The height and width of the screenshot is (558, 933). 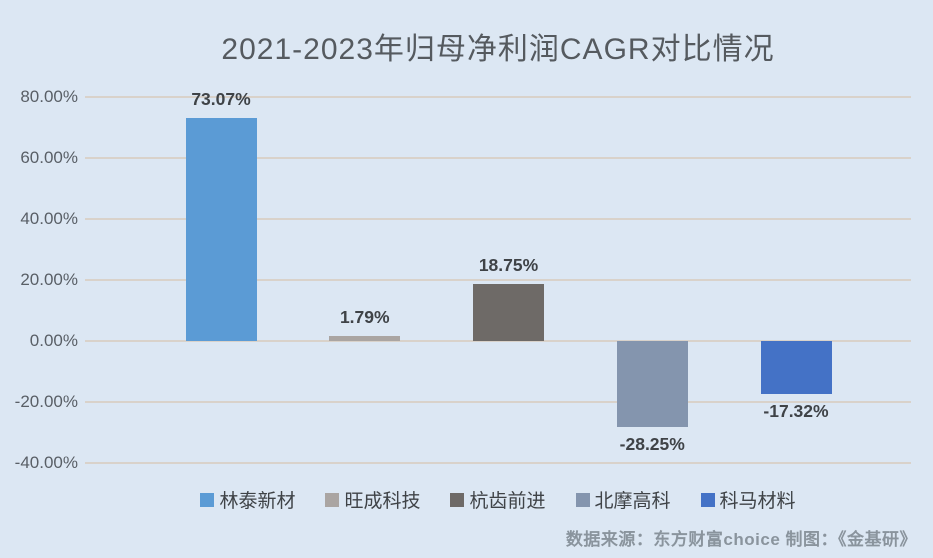 I want to click on bar-科马材料, so click(x=796, y=367).